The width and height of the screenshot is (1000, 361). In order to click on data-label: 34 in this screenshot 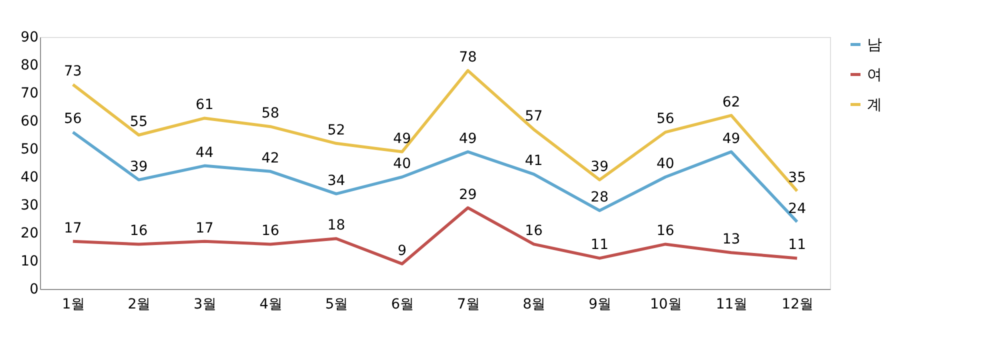, I will do `click(336, 180)`.